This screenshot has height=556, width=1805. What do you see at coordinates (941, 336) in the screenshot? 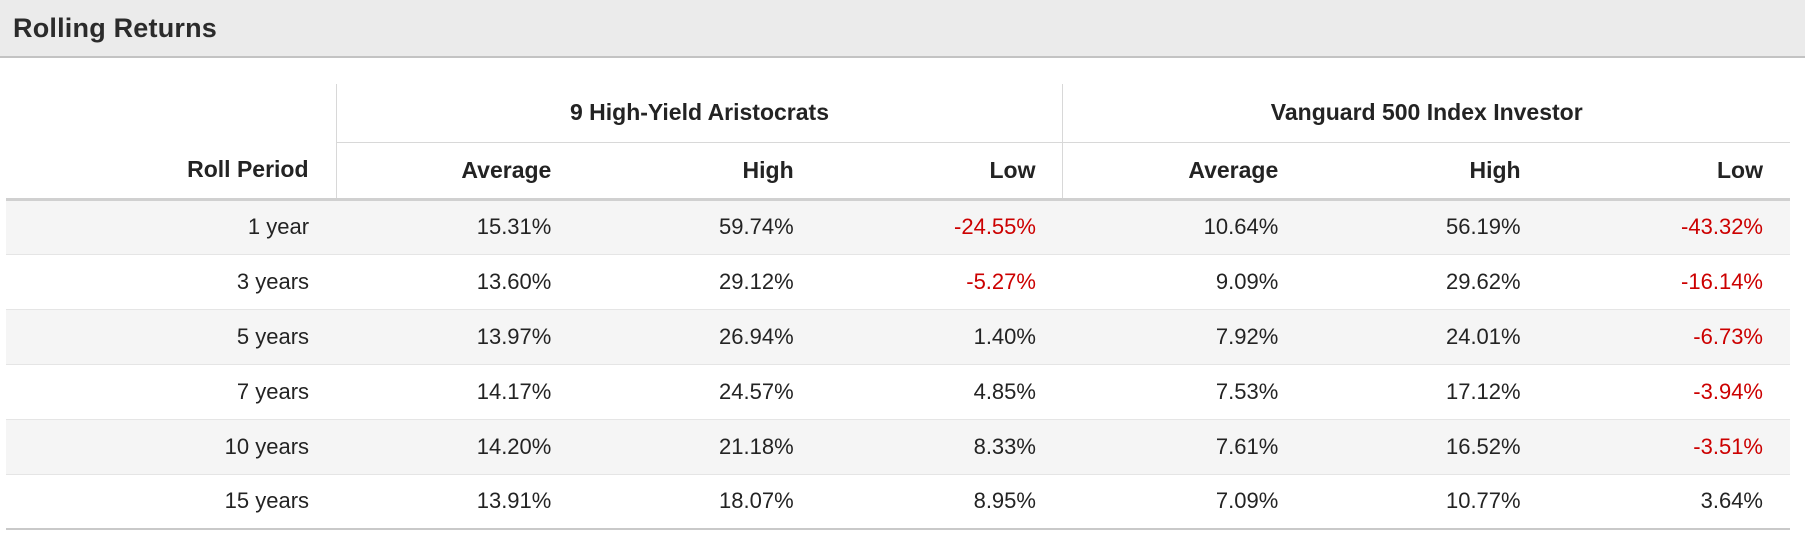
I see `value-cell: 1.40%` at bounding box center [941, 336].